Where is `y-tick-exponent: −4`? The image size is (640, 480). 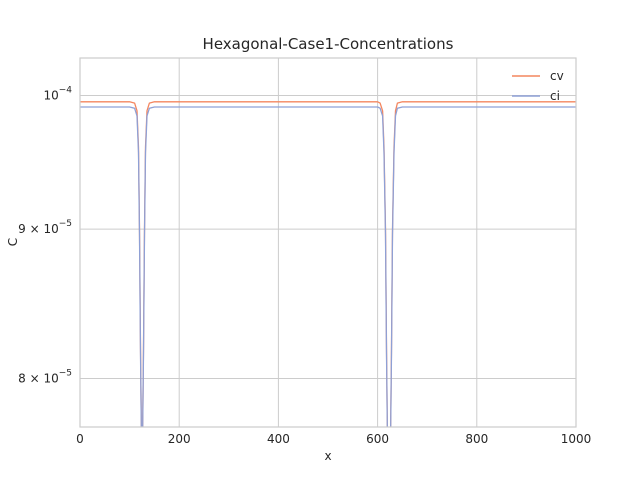
y-tick-exponent: −4 is located at coordinates (66, 90).